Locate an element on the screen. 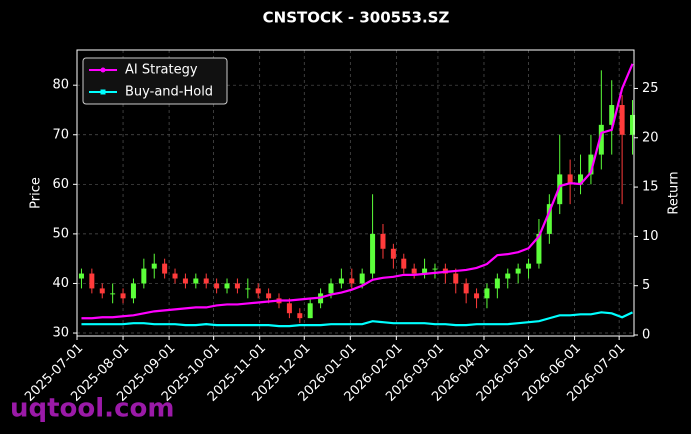 Image resolution: width=691 pixels, height=434 pixels. legend-label: AI Strategy is located at coordinates (161, 70).